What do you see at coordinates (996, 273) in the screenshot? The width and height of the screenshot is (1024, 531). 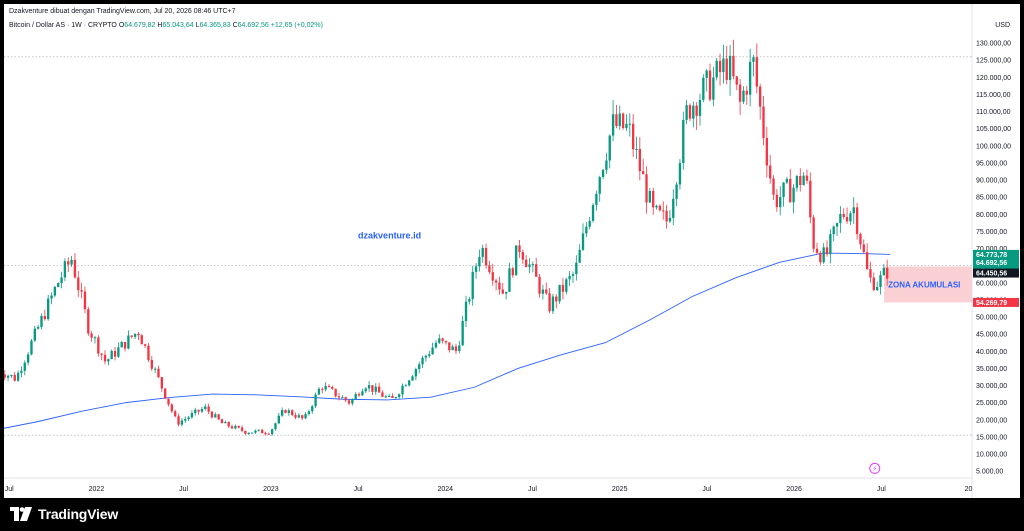 I see `price-tag-low-bg` at bounding box center [996, 273].